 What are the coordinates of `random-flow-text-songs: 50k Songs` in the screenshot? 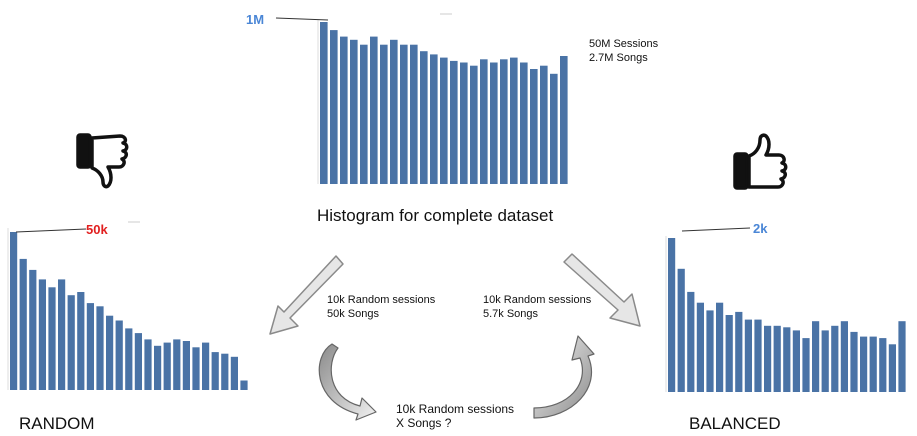 It's located at (353, 314).